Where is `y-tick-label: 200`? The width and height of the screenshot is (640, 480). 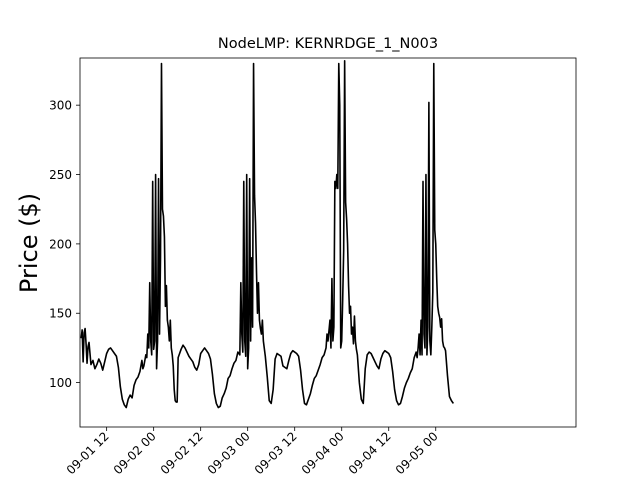
y-tick-label: 200 is located at coordinates (60, 244).